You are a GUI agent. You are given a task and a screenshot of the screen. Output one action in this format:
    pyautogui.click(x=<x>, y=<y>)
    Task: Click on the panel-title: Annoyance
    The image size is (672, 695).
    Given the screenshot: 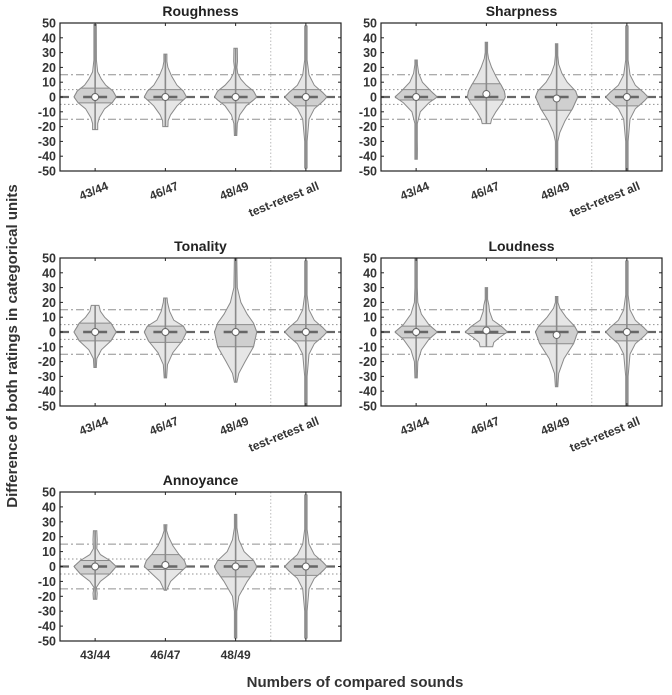 What is the action you would take?
    pyautogui.click(x=201, y=480)
    